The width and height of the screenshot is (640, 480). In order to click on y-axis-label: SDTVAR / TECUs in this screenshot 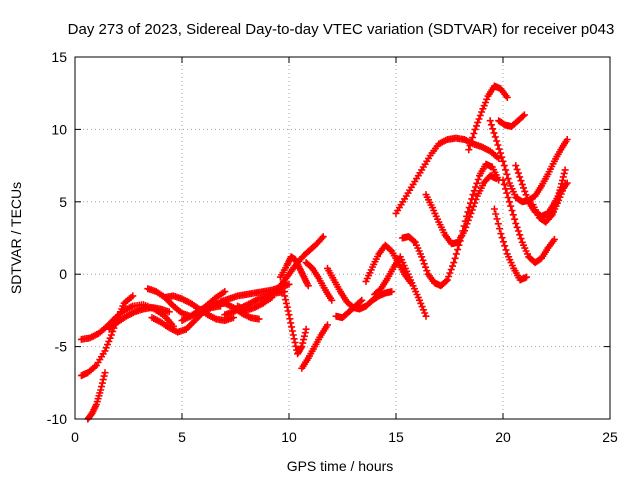, I will do `click(16, 238)`.